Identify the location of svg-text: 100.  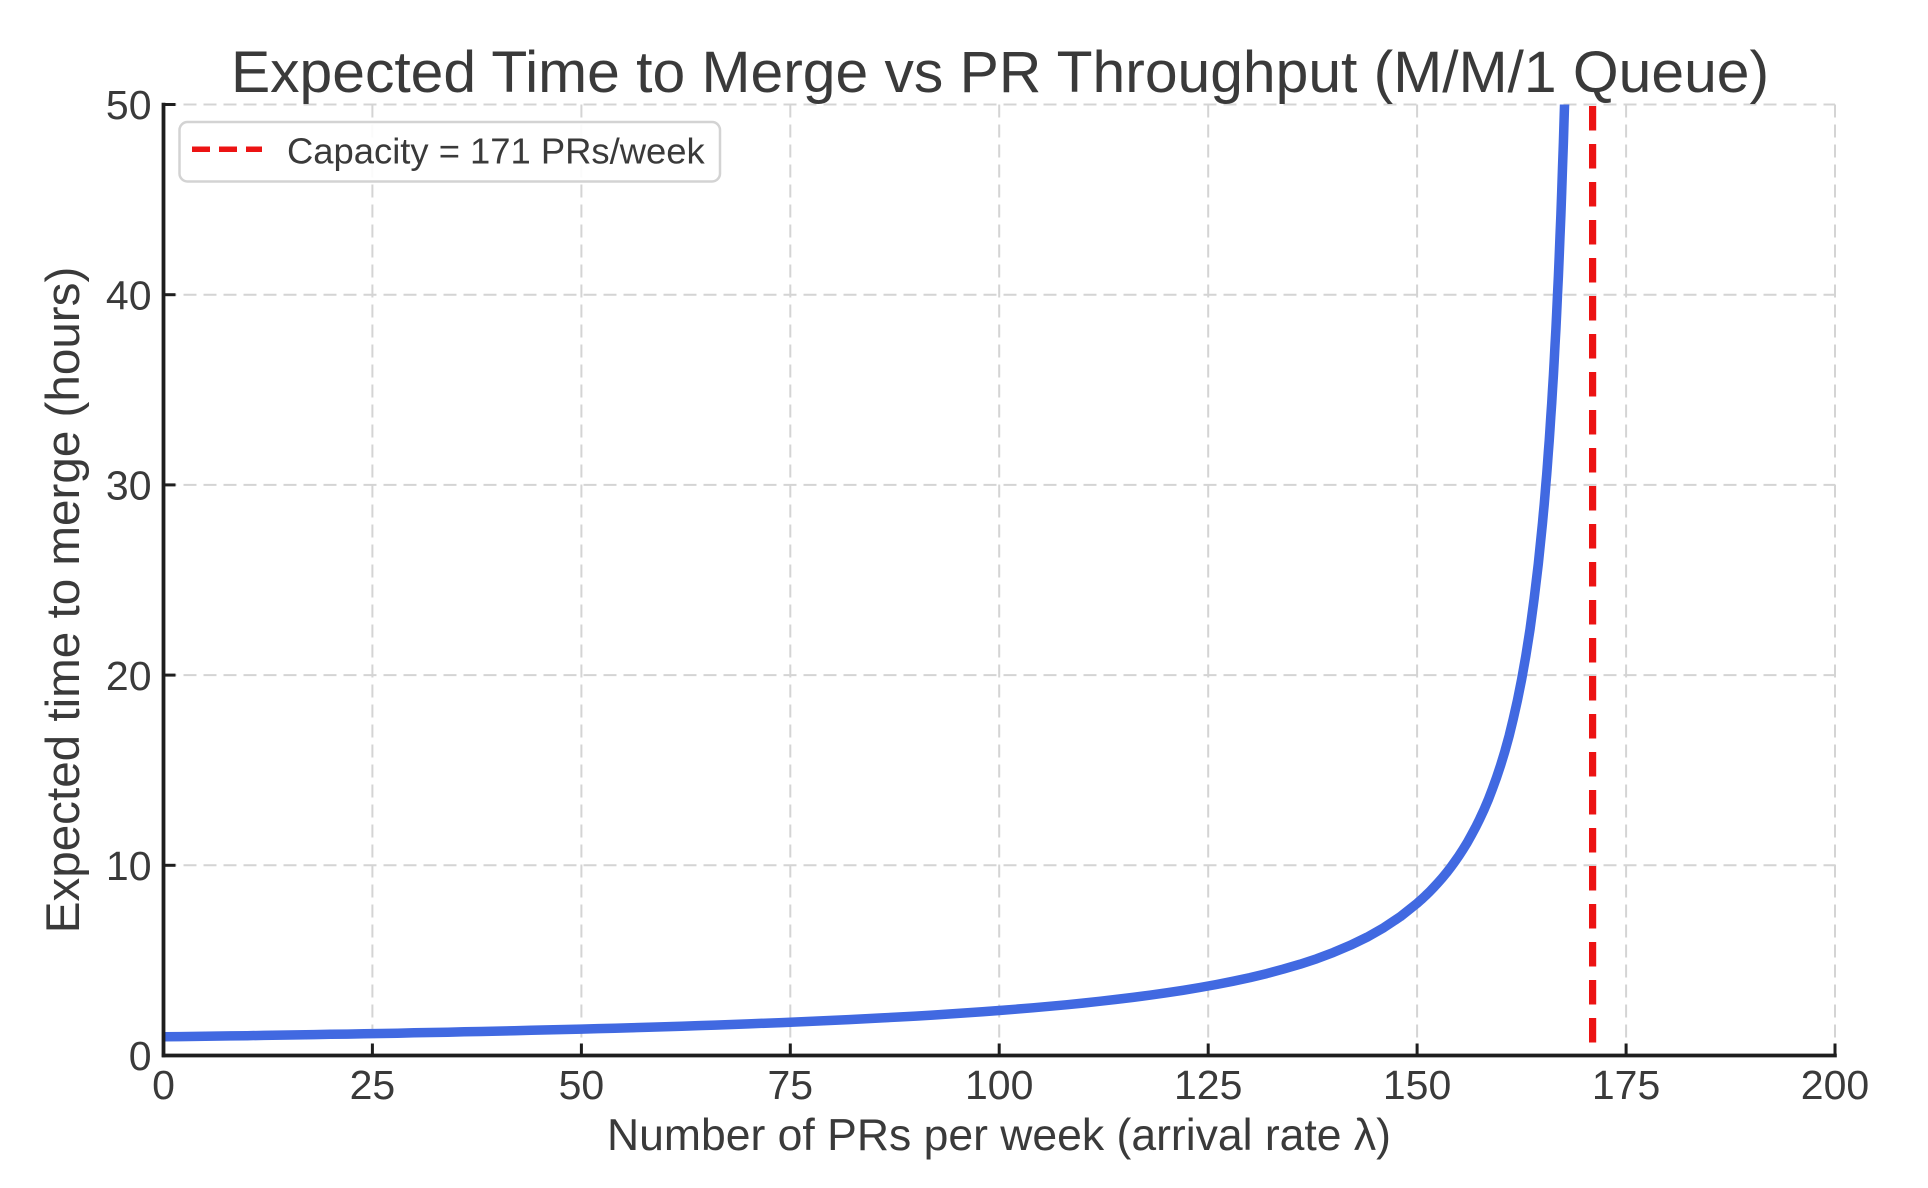
(999, 1085).